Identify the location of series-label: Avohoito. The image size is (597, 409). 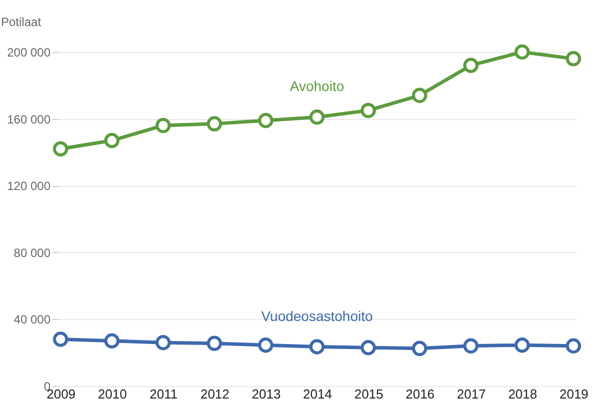
(317, 86).